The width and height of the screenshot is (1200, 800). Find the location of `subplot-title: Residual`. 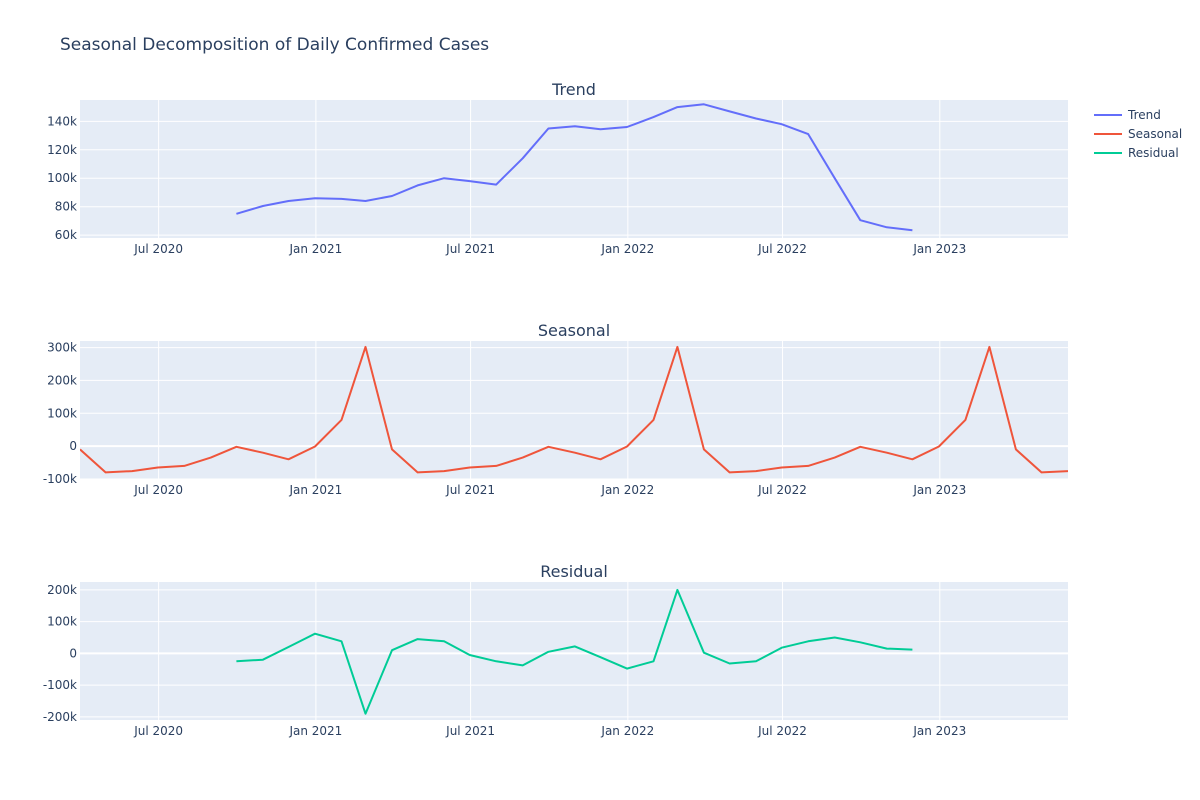

subplot-title: Residual is located at coordinates (574, 571).